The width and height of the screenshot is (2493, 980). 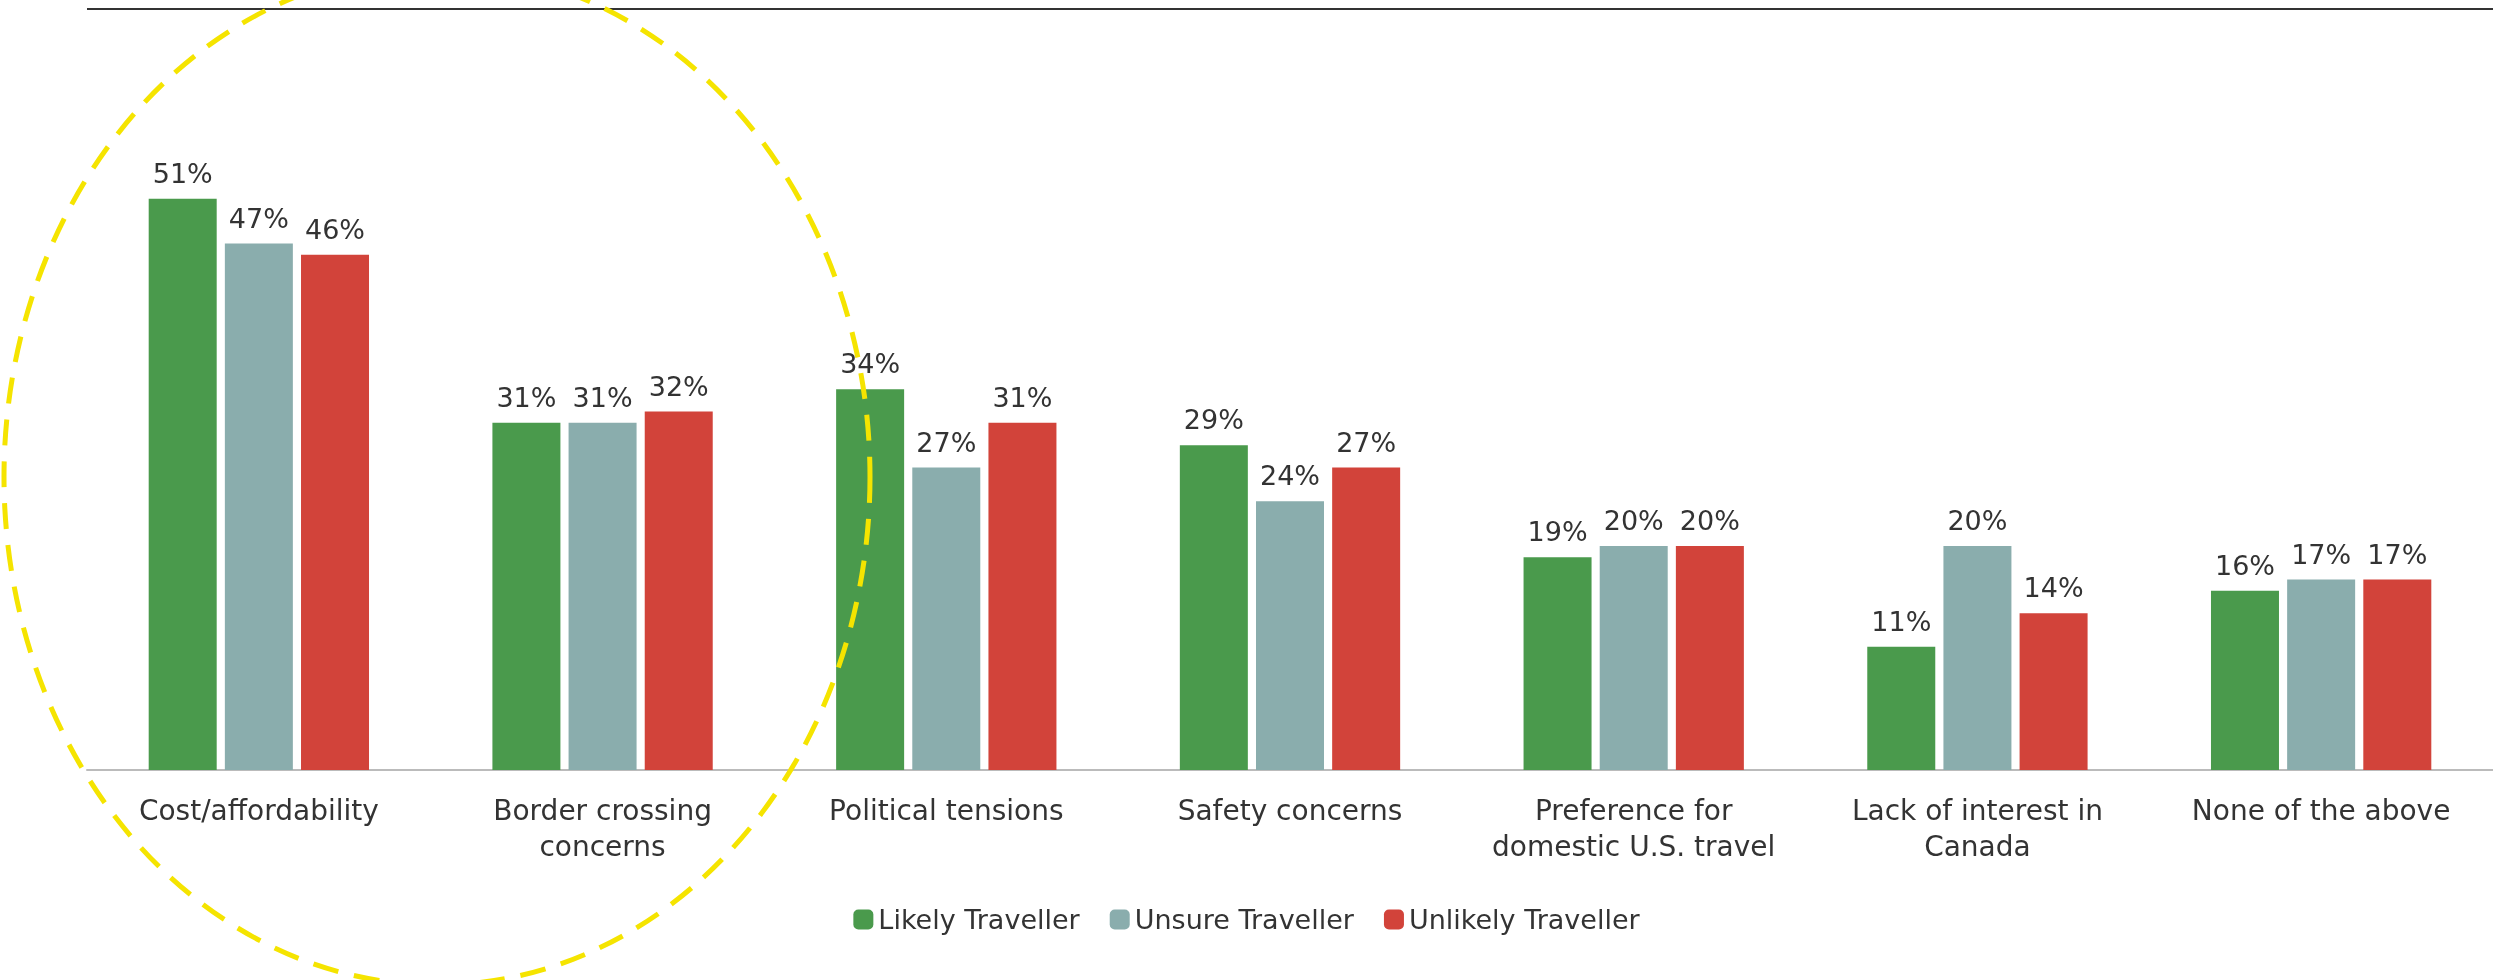 What do you see at coordinates (870, 364) in the screenshot?
I see `data-label: 34%` at bounding box center [870, 364].